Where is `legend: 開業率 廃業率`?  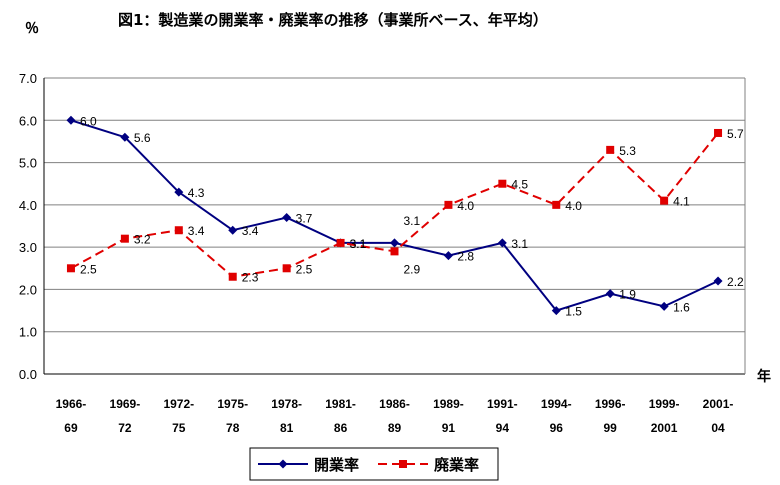
legend: 開業率 廃業率 is located at coordinates (374, 464).